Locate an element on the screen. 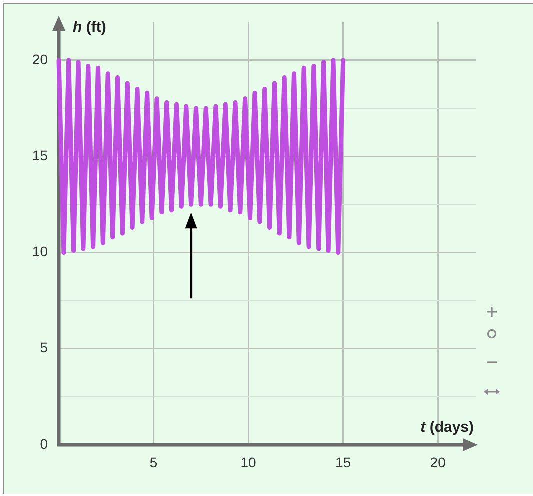  y-tick-label: 20 is located at coordinates (40, 59).